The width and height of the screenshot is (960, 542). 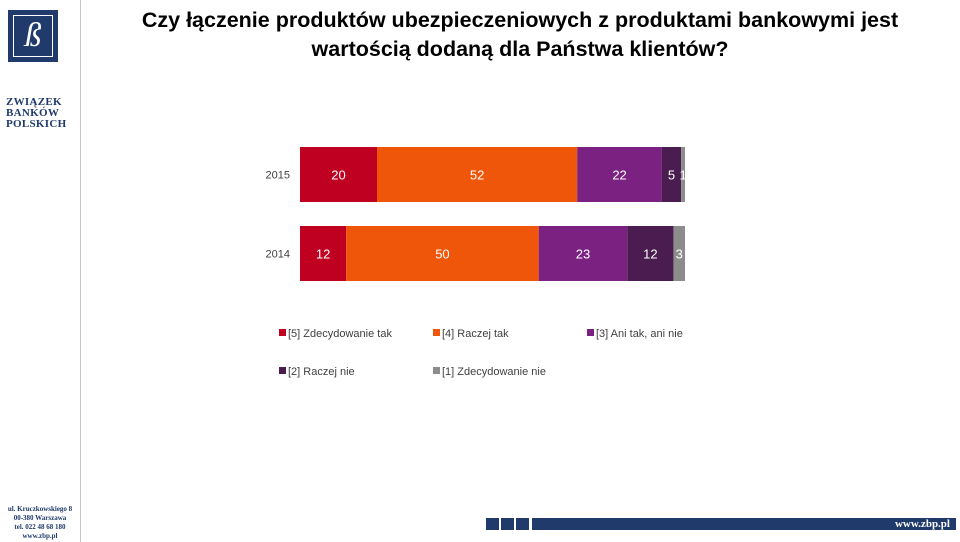 I want to click on footer-band, so click(x=744, y=524).